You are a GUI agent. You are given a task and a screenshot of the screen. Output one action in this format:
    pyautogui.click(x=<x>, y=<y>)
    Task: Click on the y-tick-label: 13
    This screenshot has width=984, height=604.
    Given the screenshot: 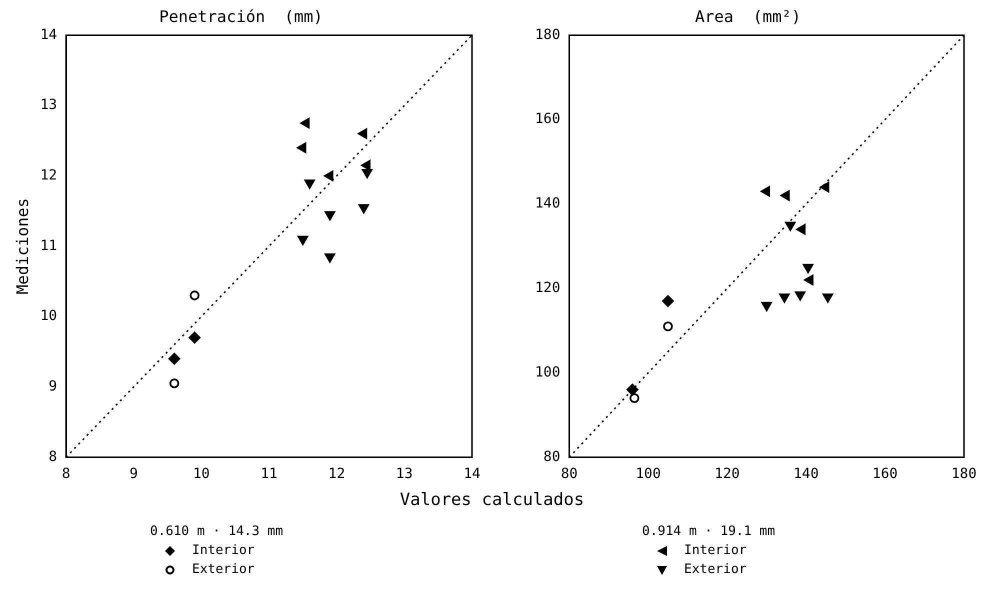 What is the action you would take?
    pyautogui.click(x=49, y=105)
    